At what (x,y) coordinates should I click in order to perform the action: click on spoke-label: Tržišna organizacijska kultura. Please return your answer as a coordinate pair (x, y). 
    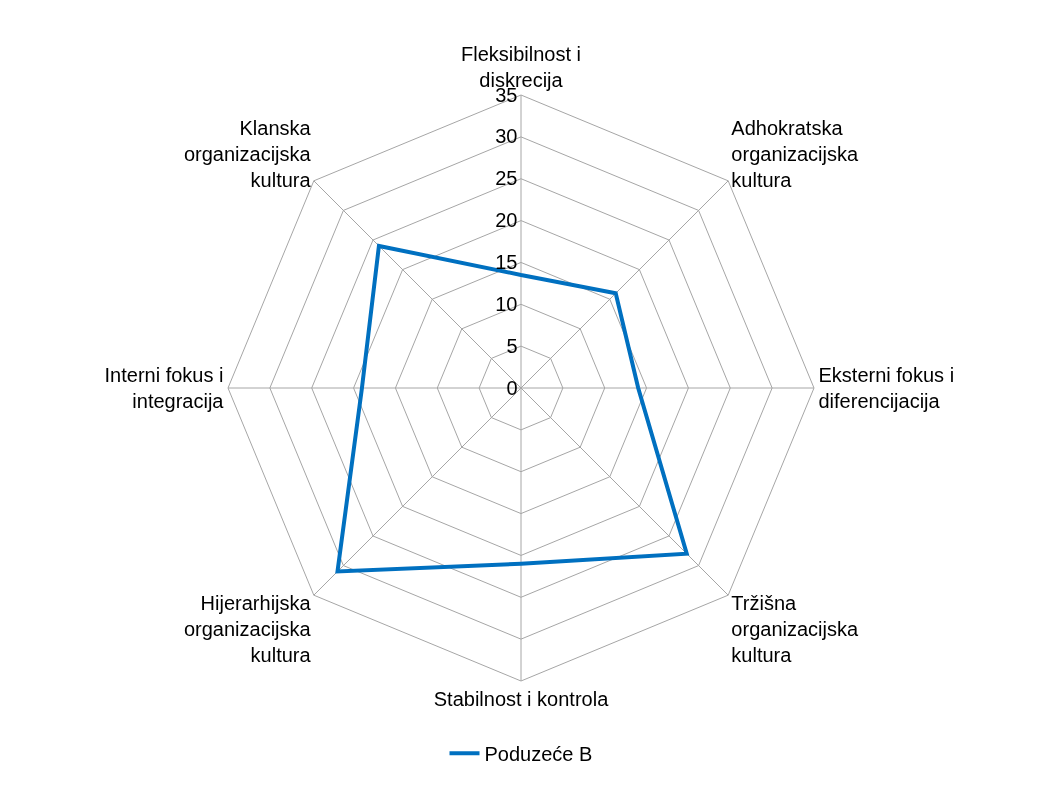
    Looking at the image, I should click on (795, 628).